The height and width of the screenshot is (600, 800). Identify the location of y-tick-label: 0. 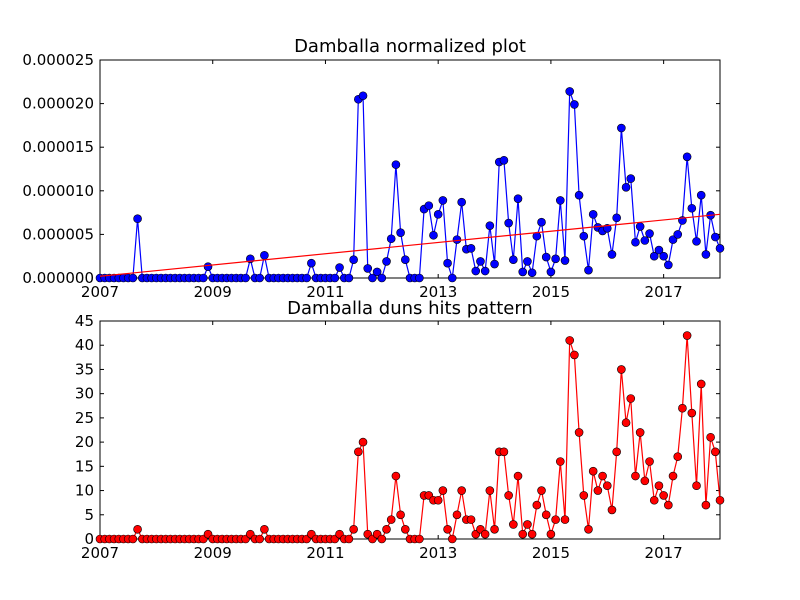
(89, 539).